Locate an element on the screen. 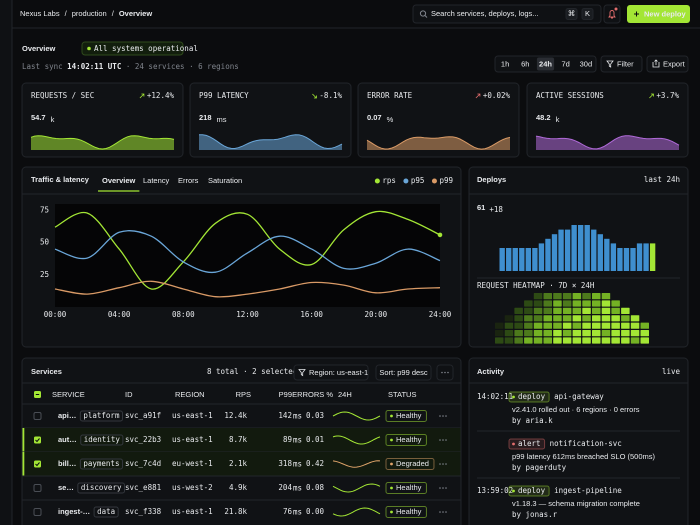 The width and height of the screenshot is (700, 525). service-id: svc_f338 is located at coordinates (143, 511).